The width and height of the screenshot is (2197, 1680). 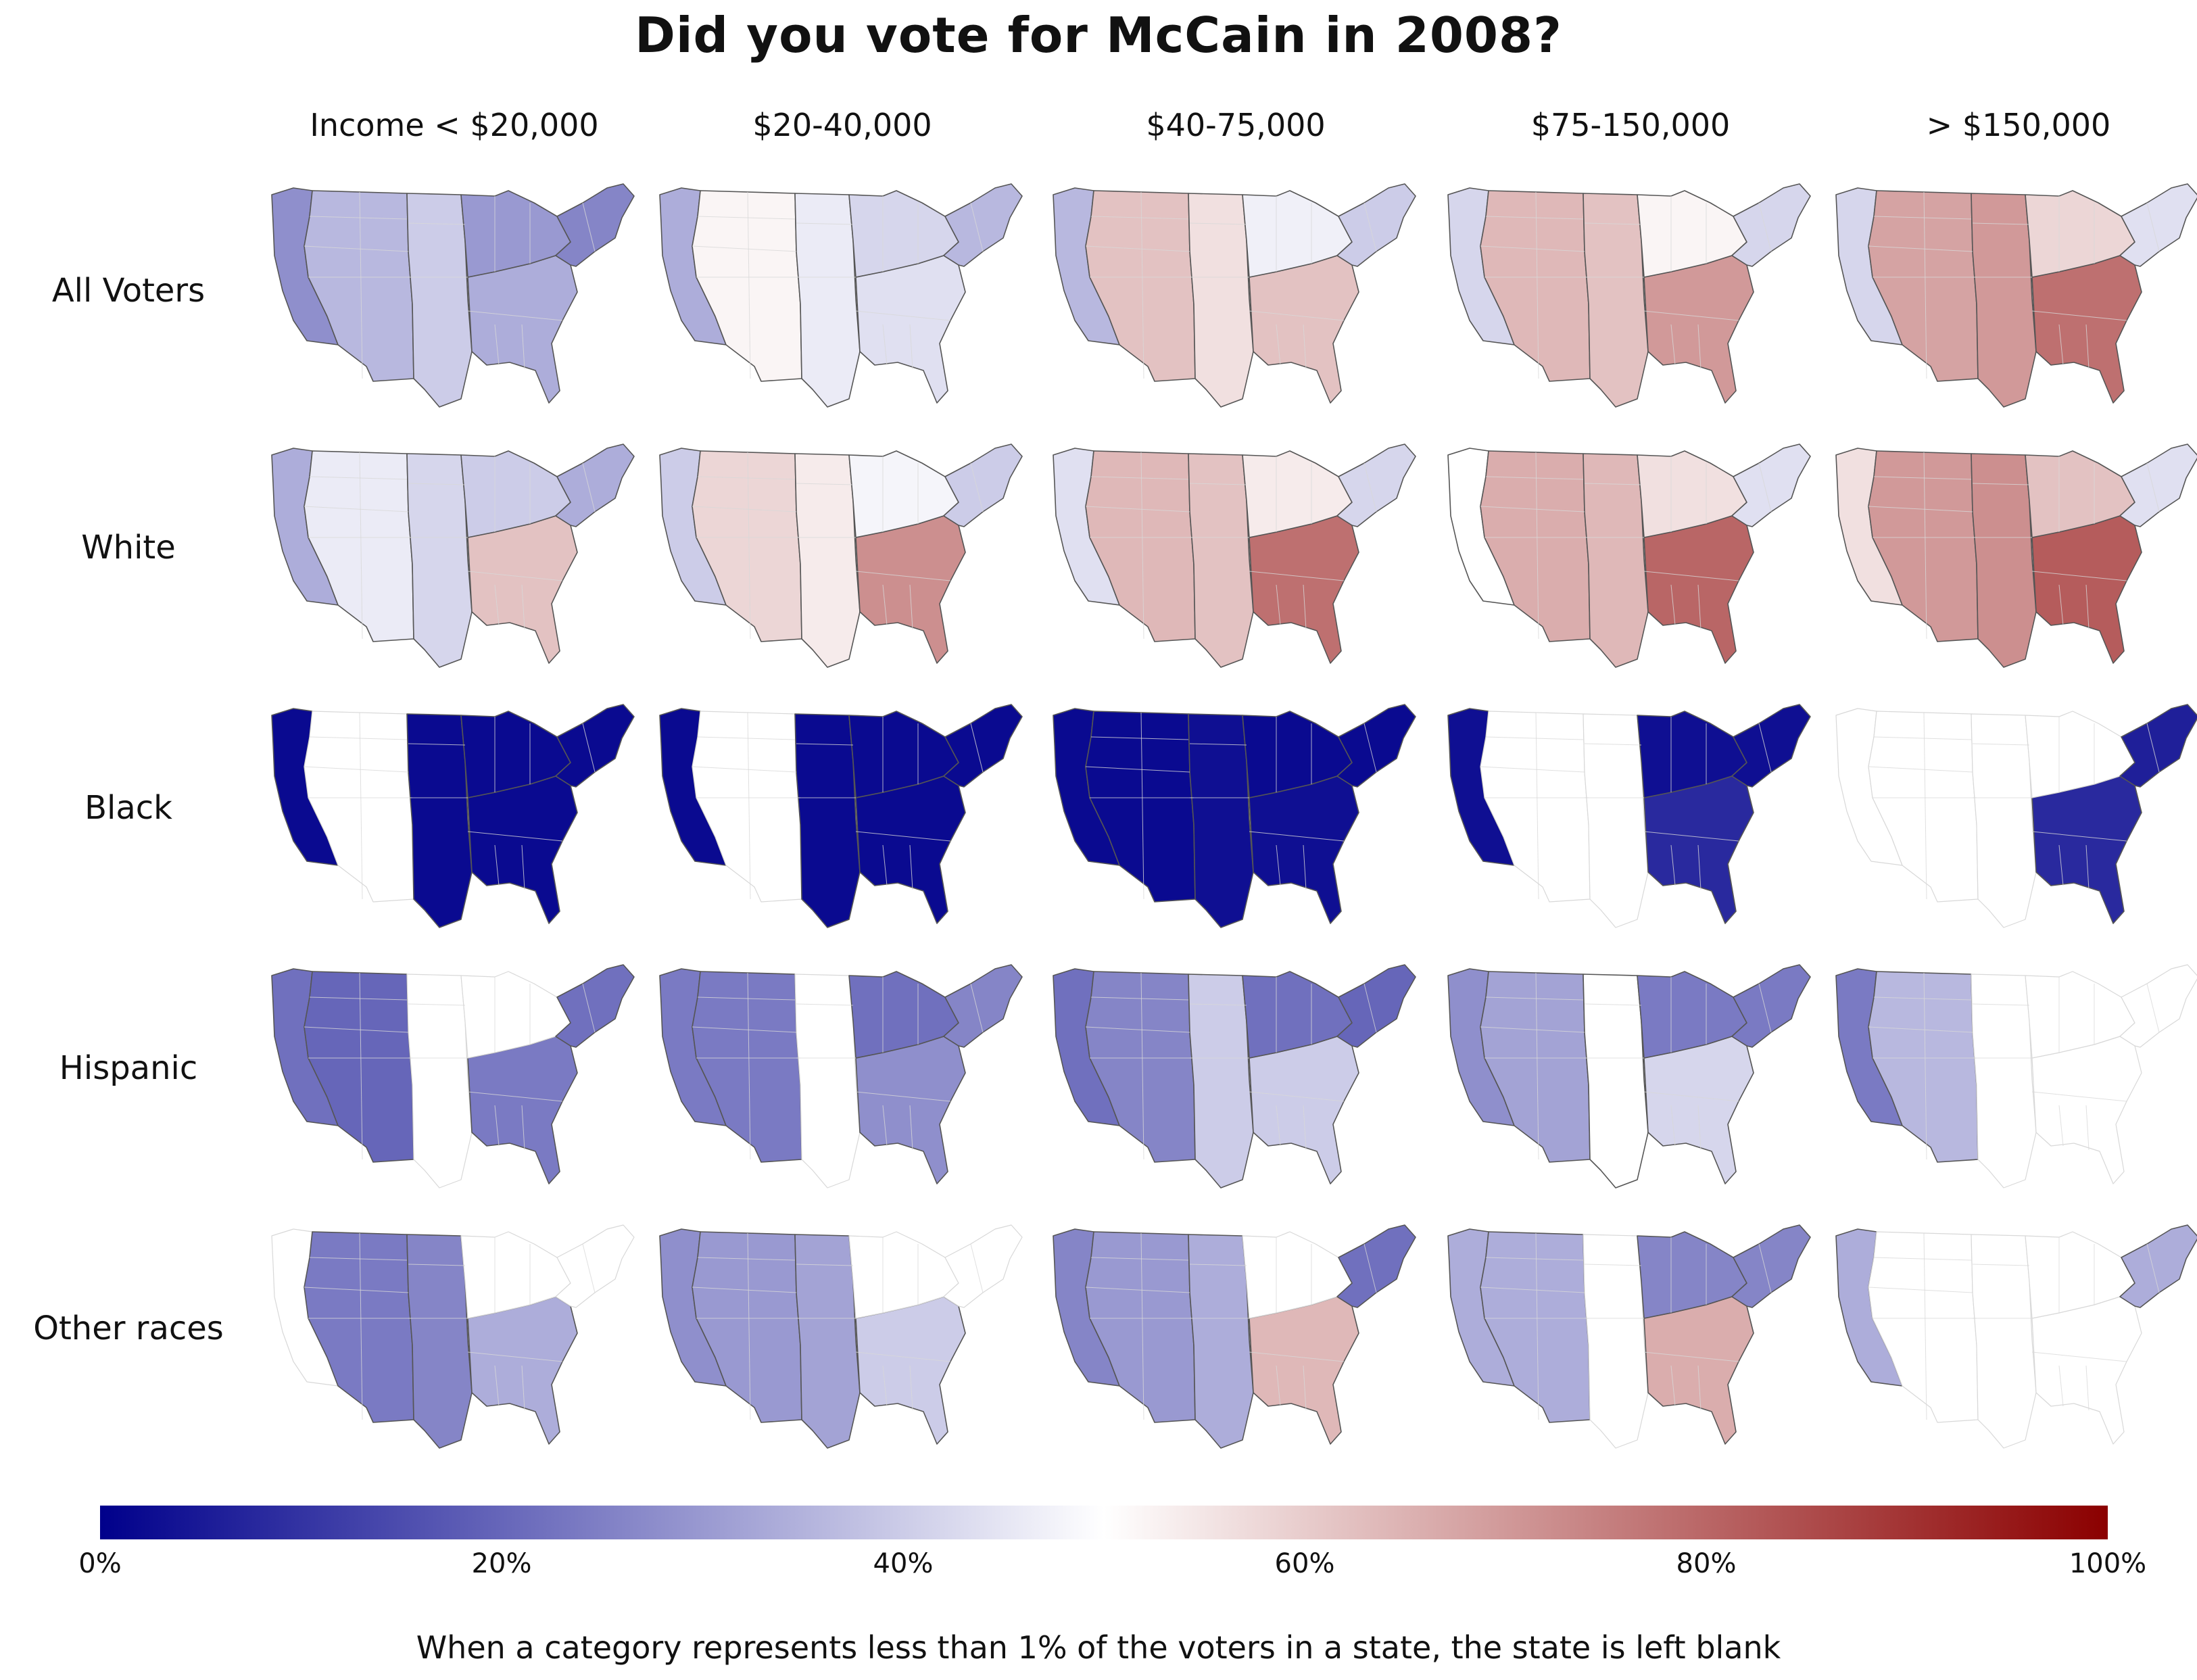 What do you see at coordinates (501, 1563) in the screenshot?
I see `colorbar-tick-label: 20%` at bounding box center [501, 1563].